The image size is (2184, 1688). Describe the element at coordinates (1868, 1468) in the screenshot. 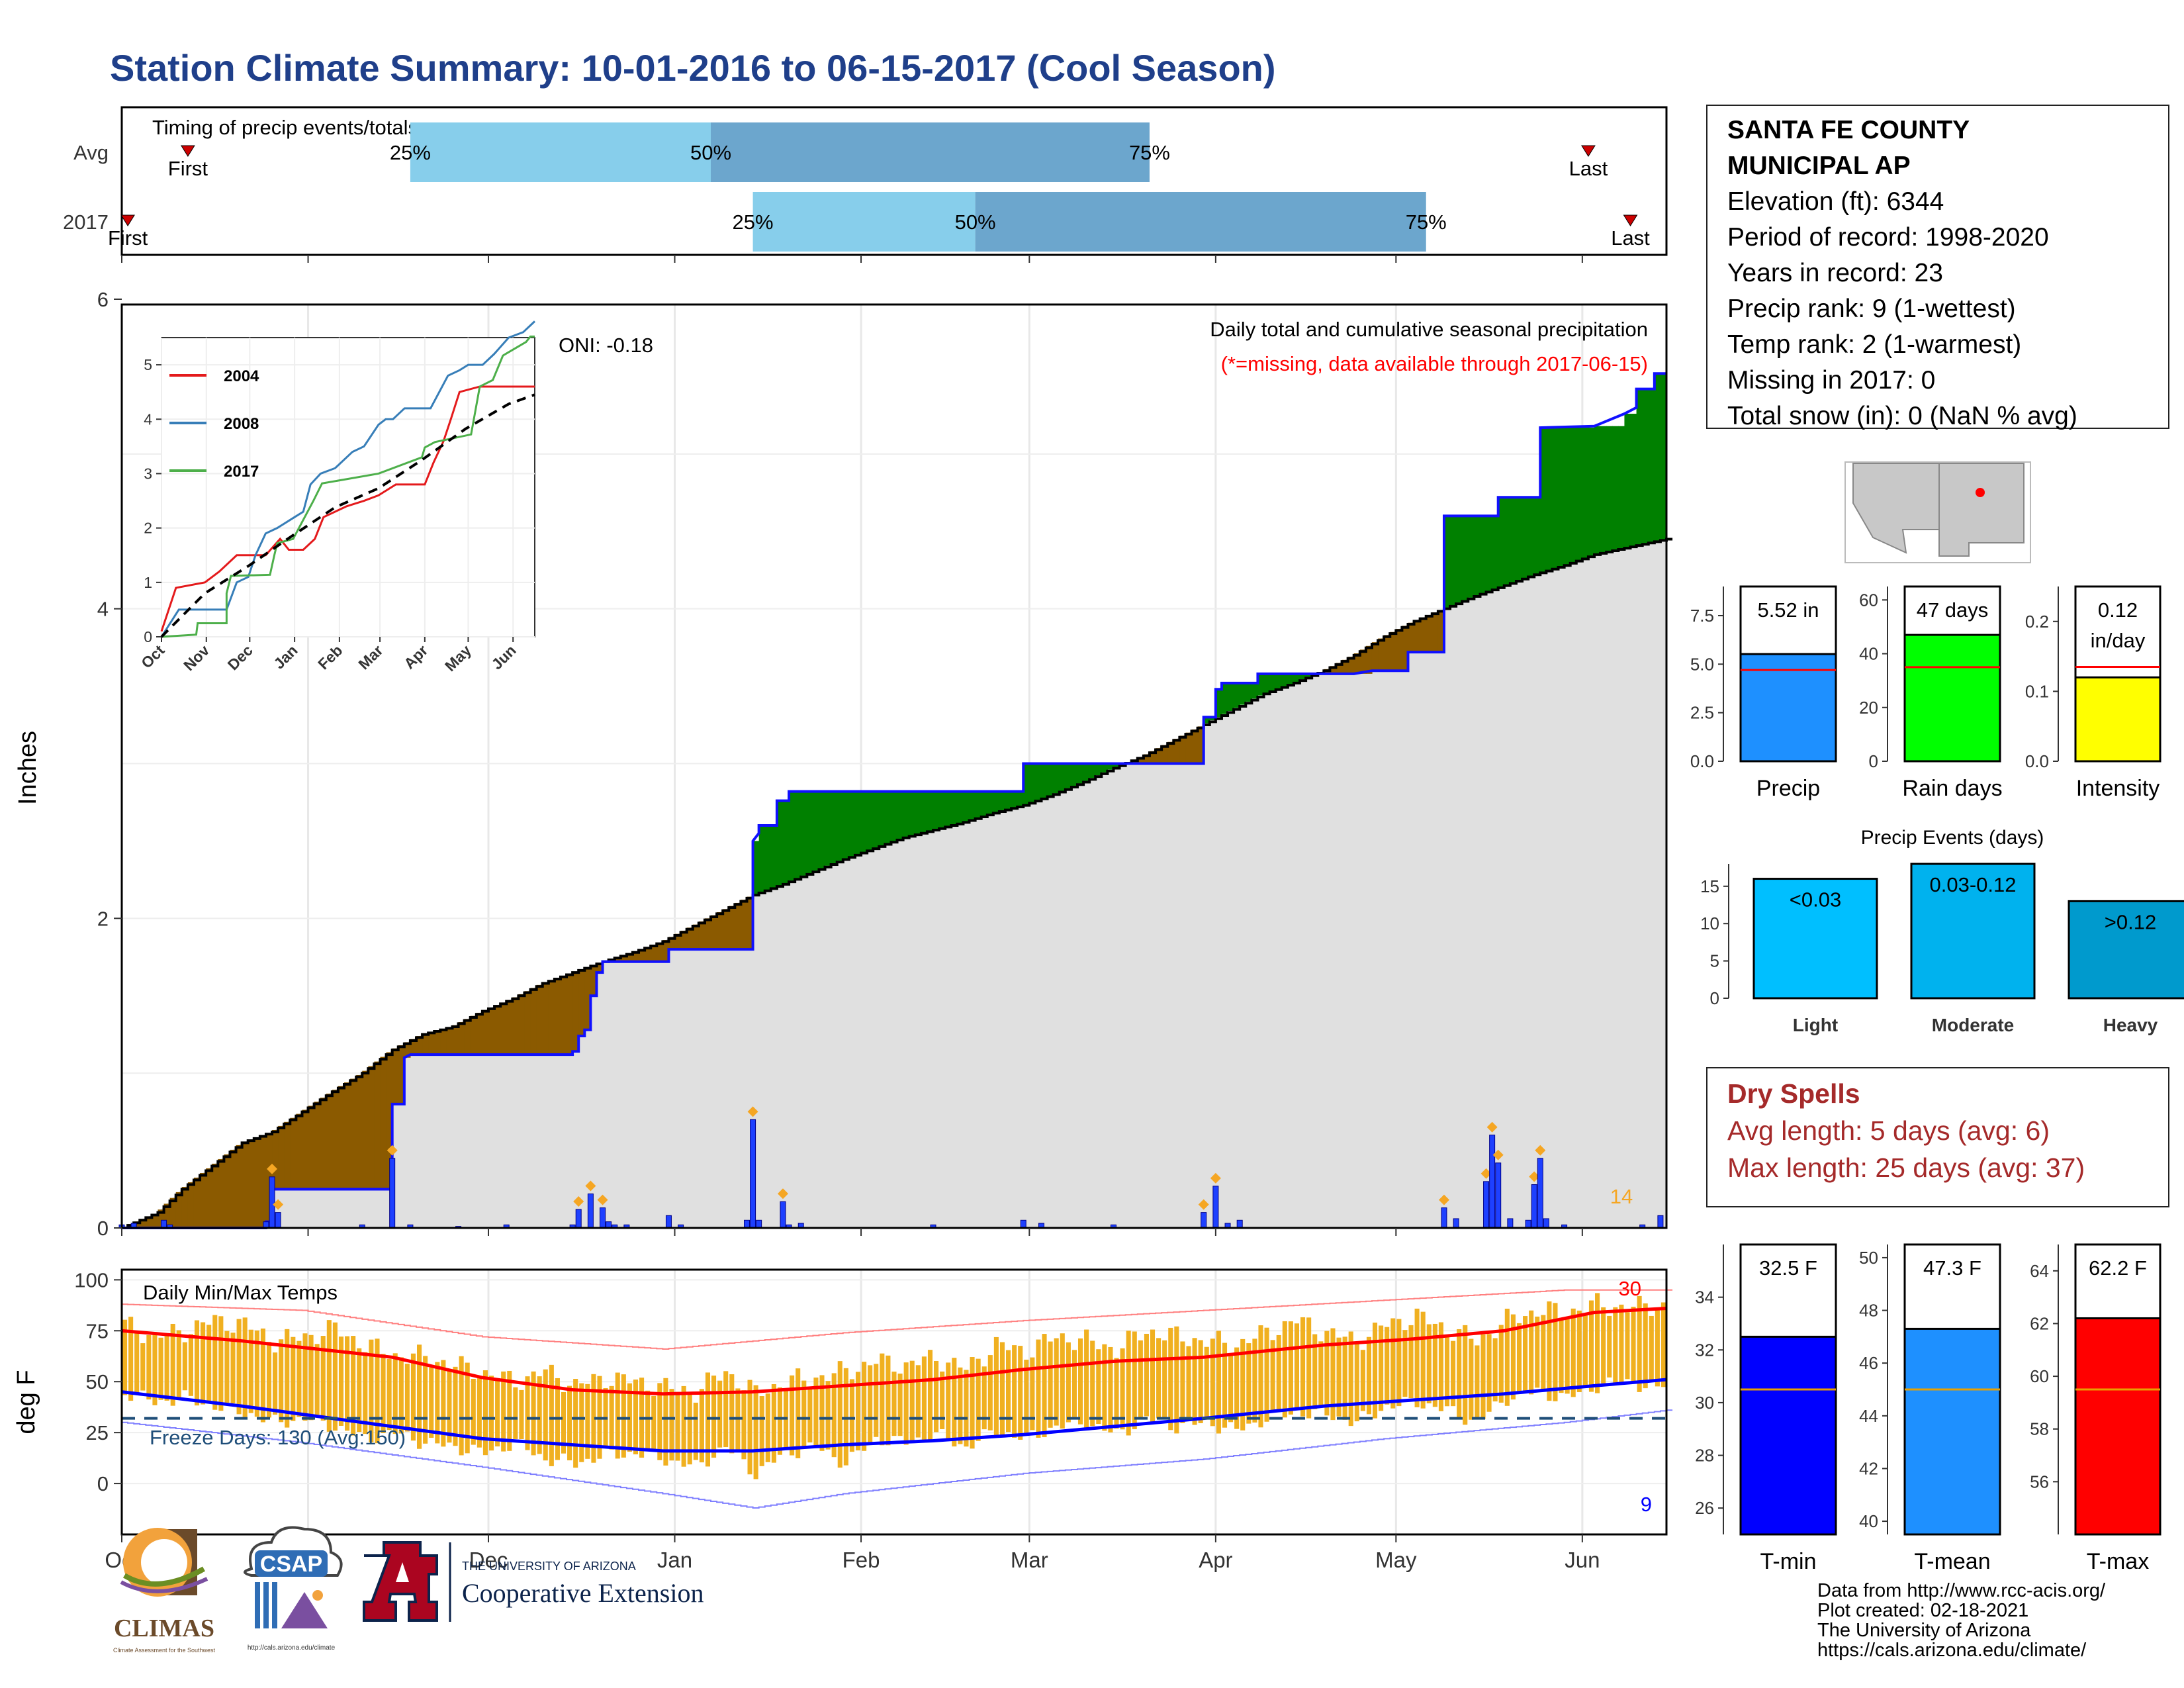

I see `temp-summary-1-y-tick-label: 42` at that location.